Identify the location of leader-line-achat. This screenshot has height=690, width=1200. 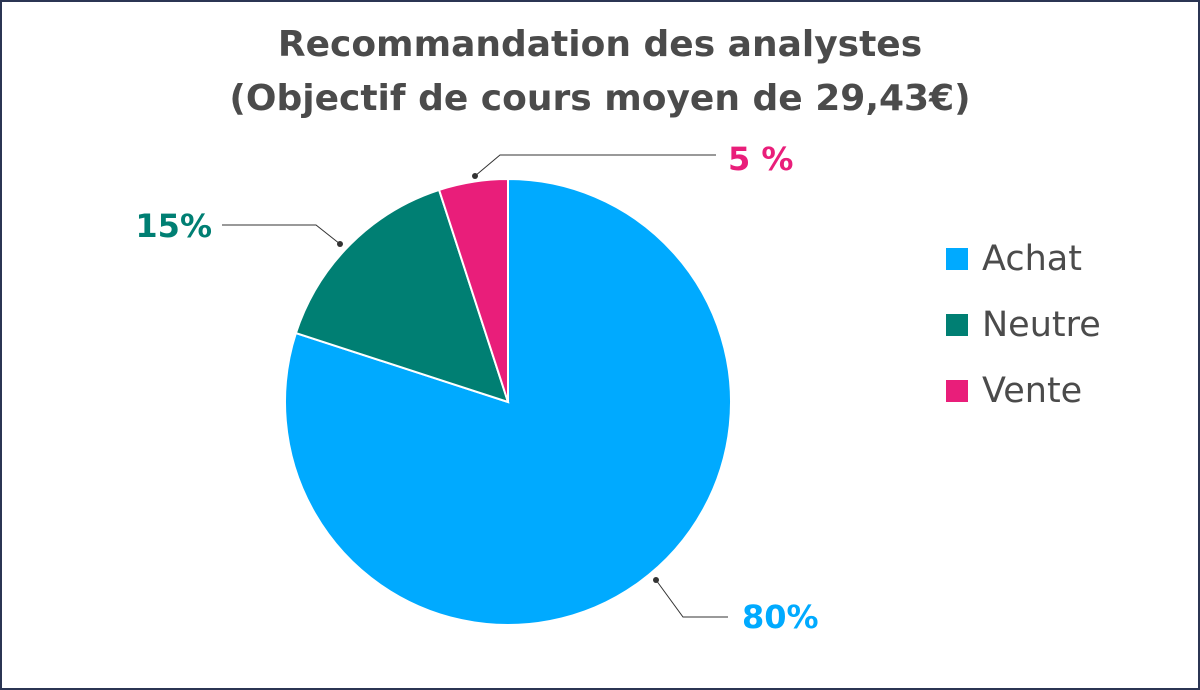
(691, 598).